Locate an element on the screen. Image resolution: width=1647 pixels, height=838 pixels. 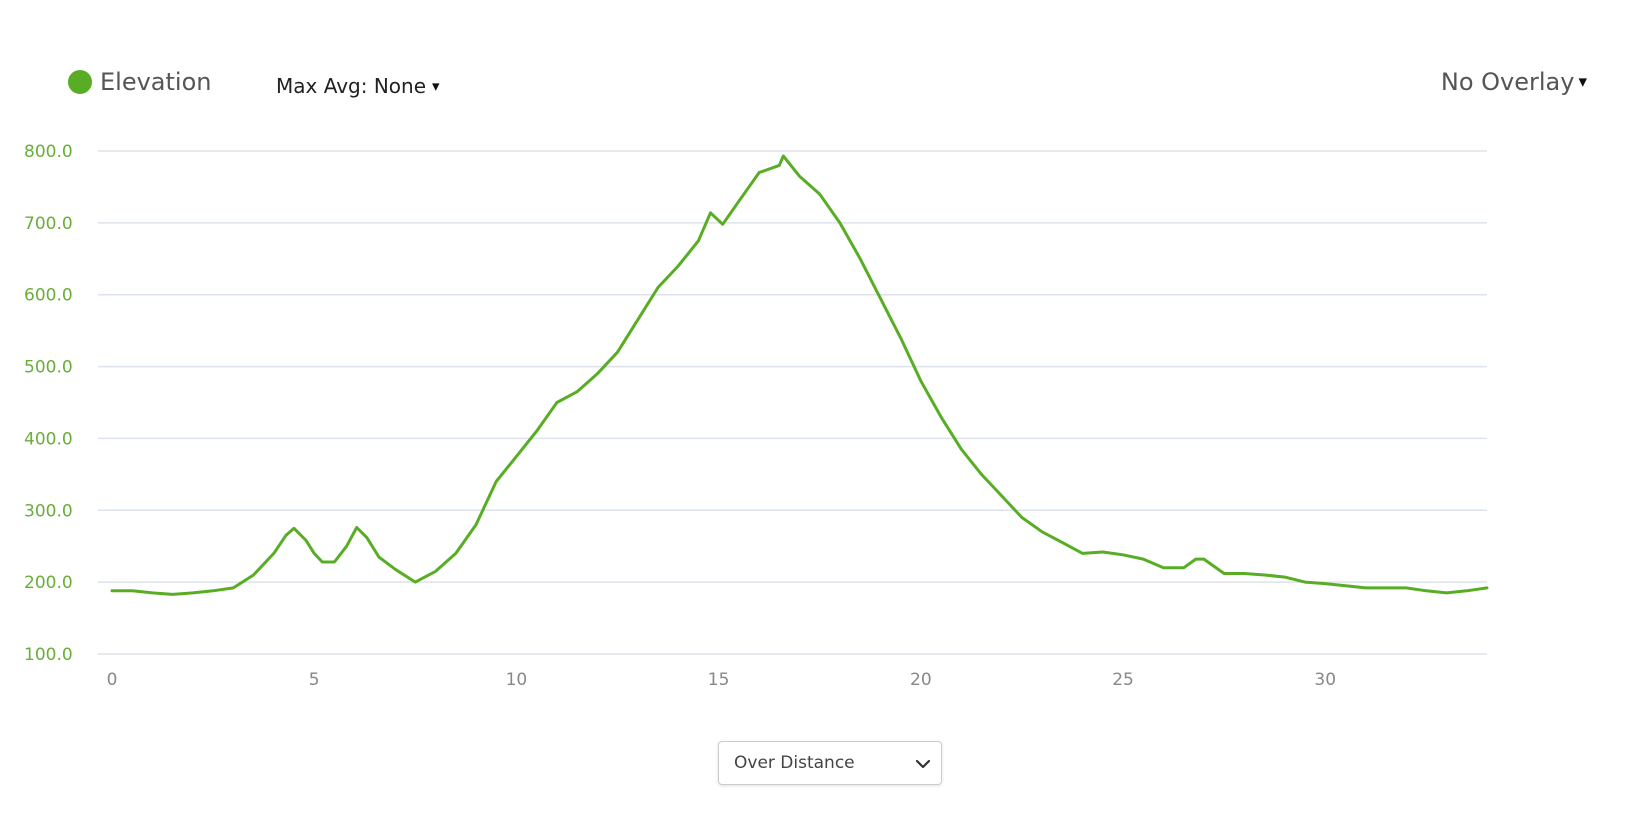
max-avg-dropdown: Max Avg: None ▾ is located at coordinates (358, 86).